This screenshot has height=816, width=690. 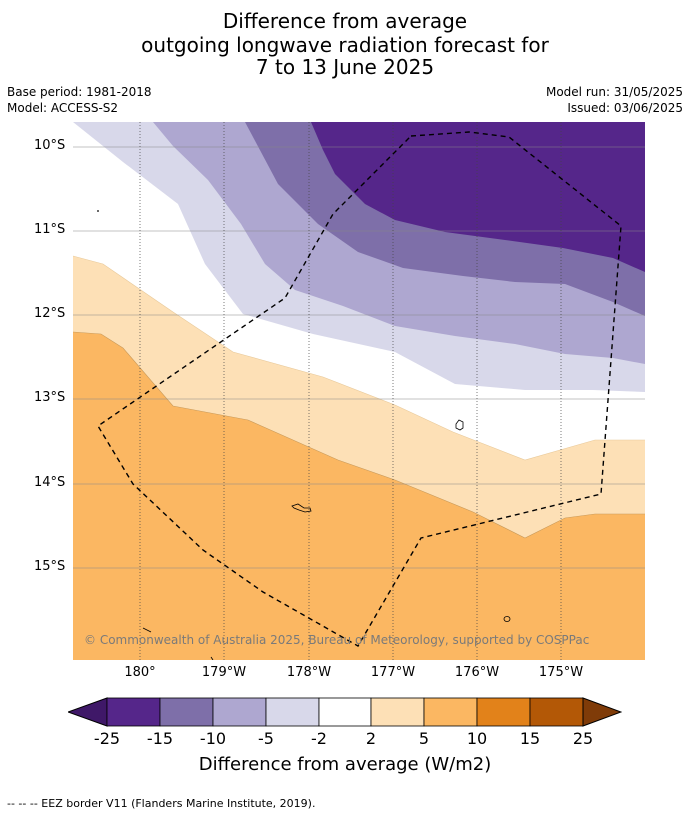 I want to click on model-run-label: Model run: 31/05/2025, so click(x=614, y=92).